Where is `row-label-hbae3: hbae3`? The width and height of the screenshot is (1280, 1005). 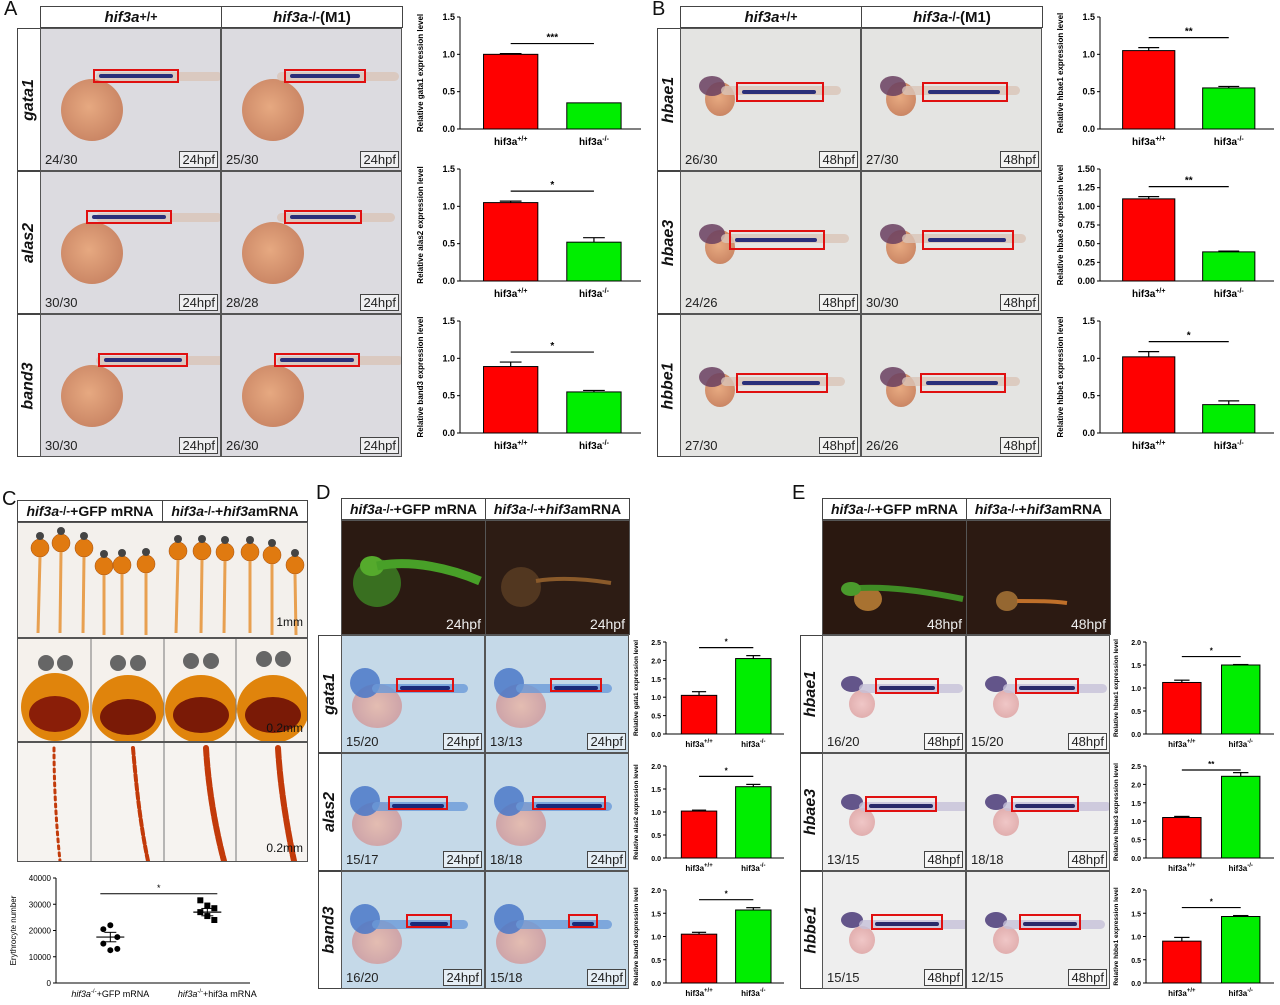
row-label-hbae3: hbae3 is located at coordinates (811, 812).